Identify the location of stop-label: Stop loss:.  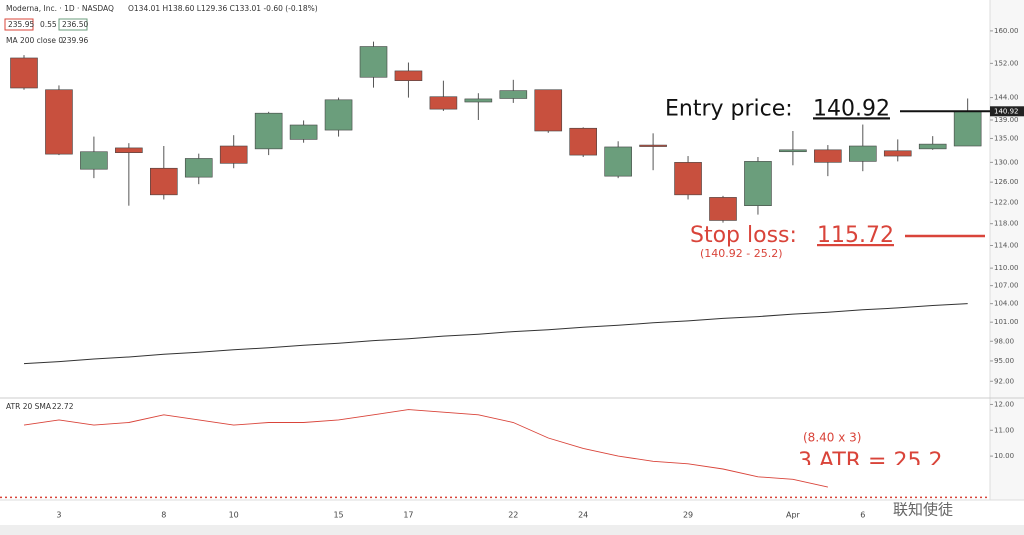
(743, 235).